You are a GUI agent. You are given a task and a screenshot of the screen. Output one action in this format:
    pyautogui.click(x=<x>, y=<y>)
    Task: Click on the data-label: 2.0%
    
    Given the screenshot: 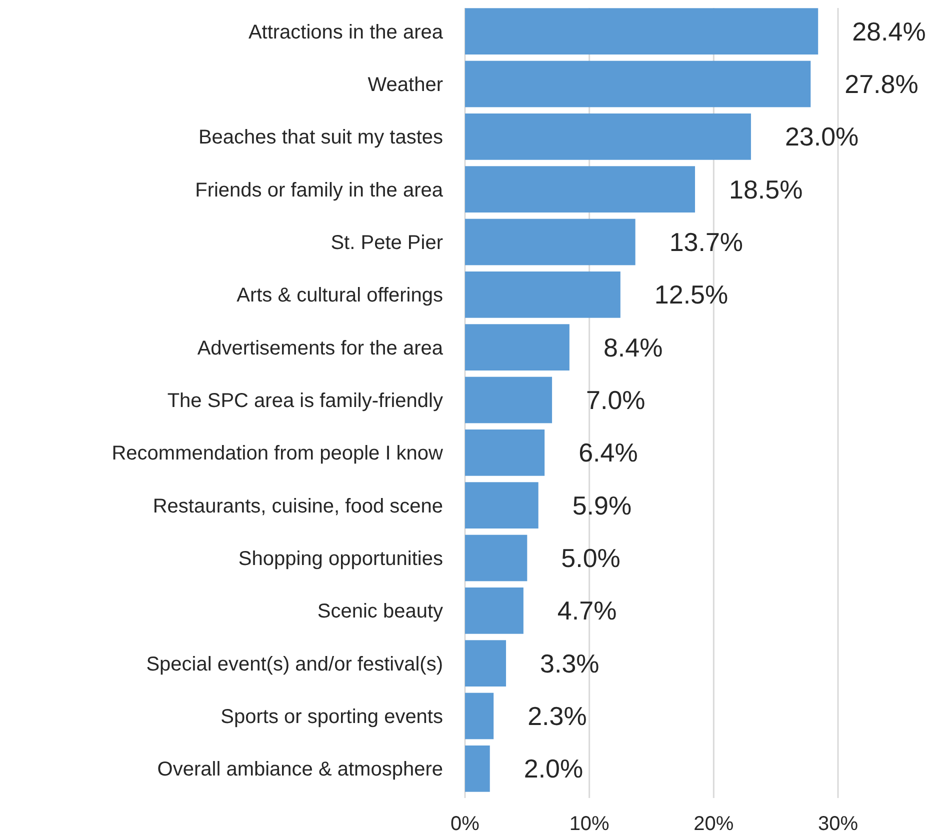 What is the action you would take?
    pyautogui.click(x=554, y=769)
    